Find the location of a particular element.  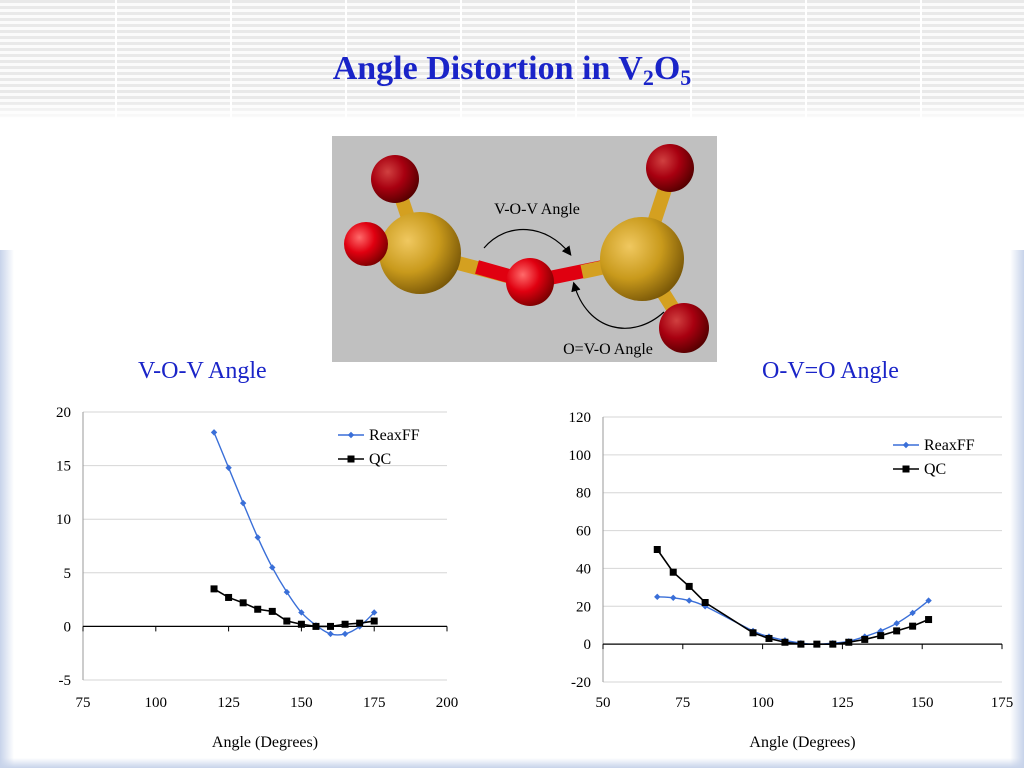

ovo-angle-label: O=V-O Angle is located at coordinates (608, 349).